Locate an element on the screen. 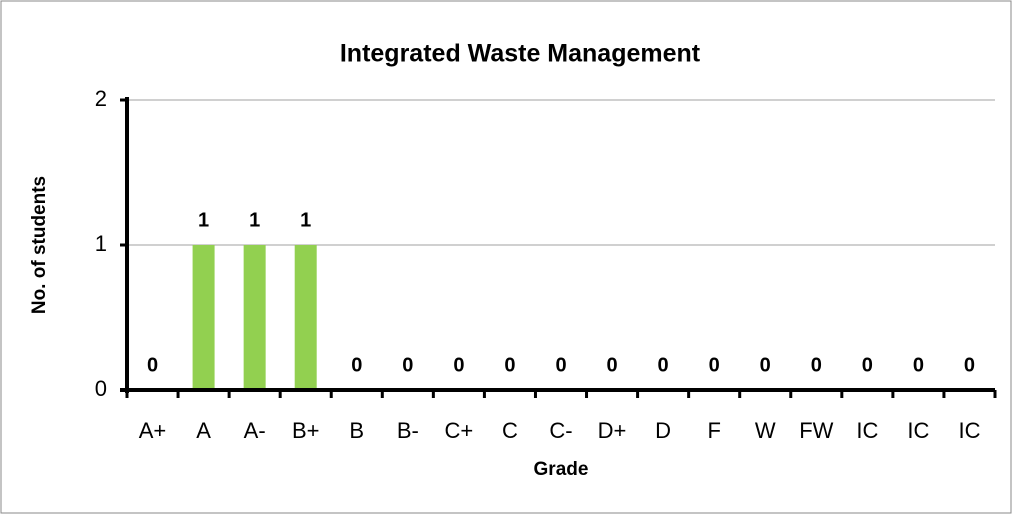 The height and width of the screenshot is (514, 1012). y-tick-label: 2 is located at coordinates (101, 98).